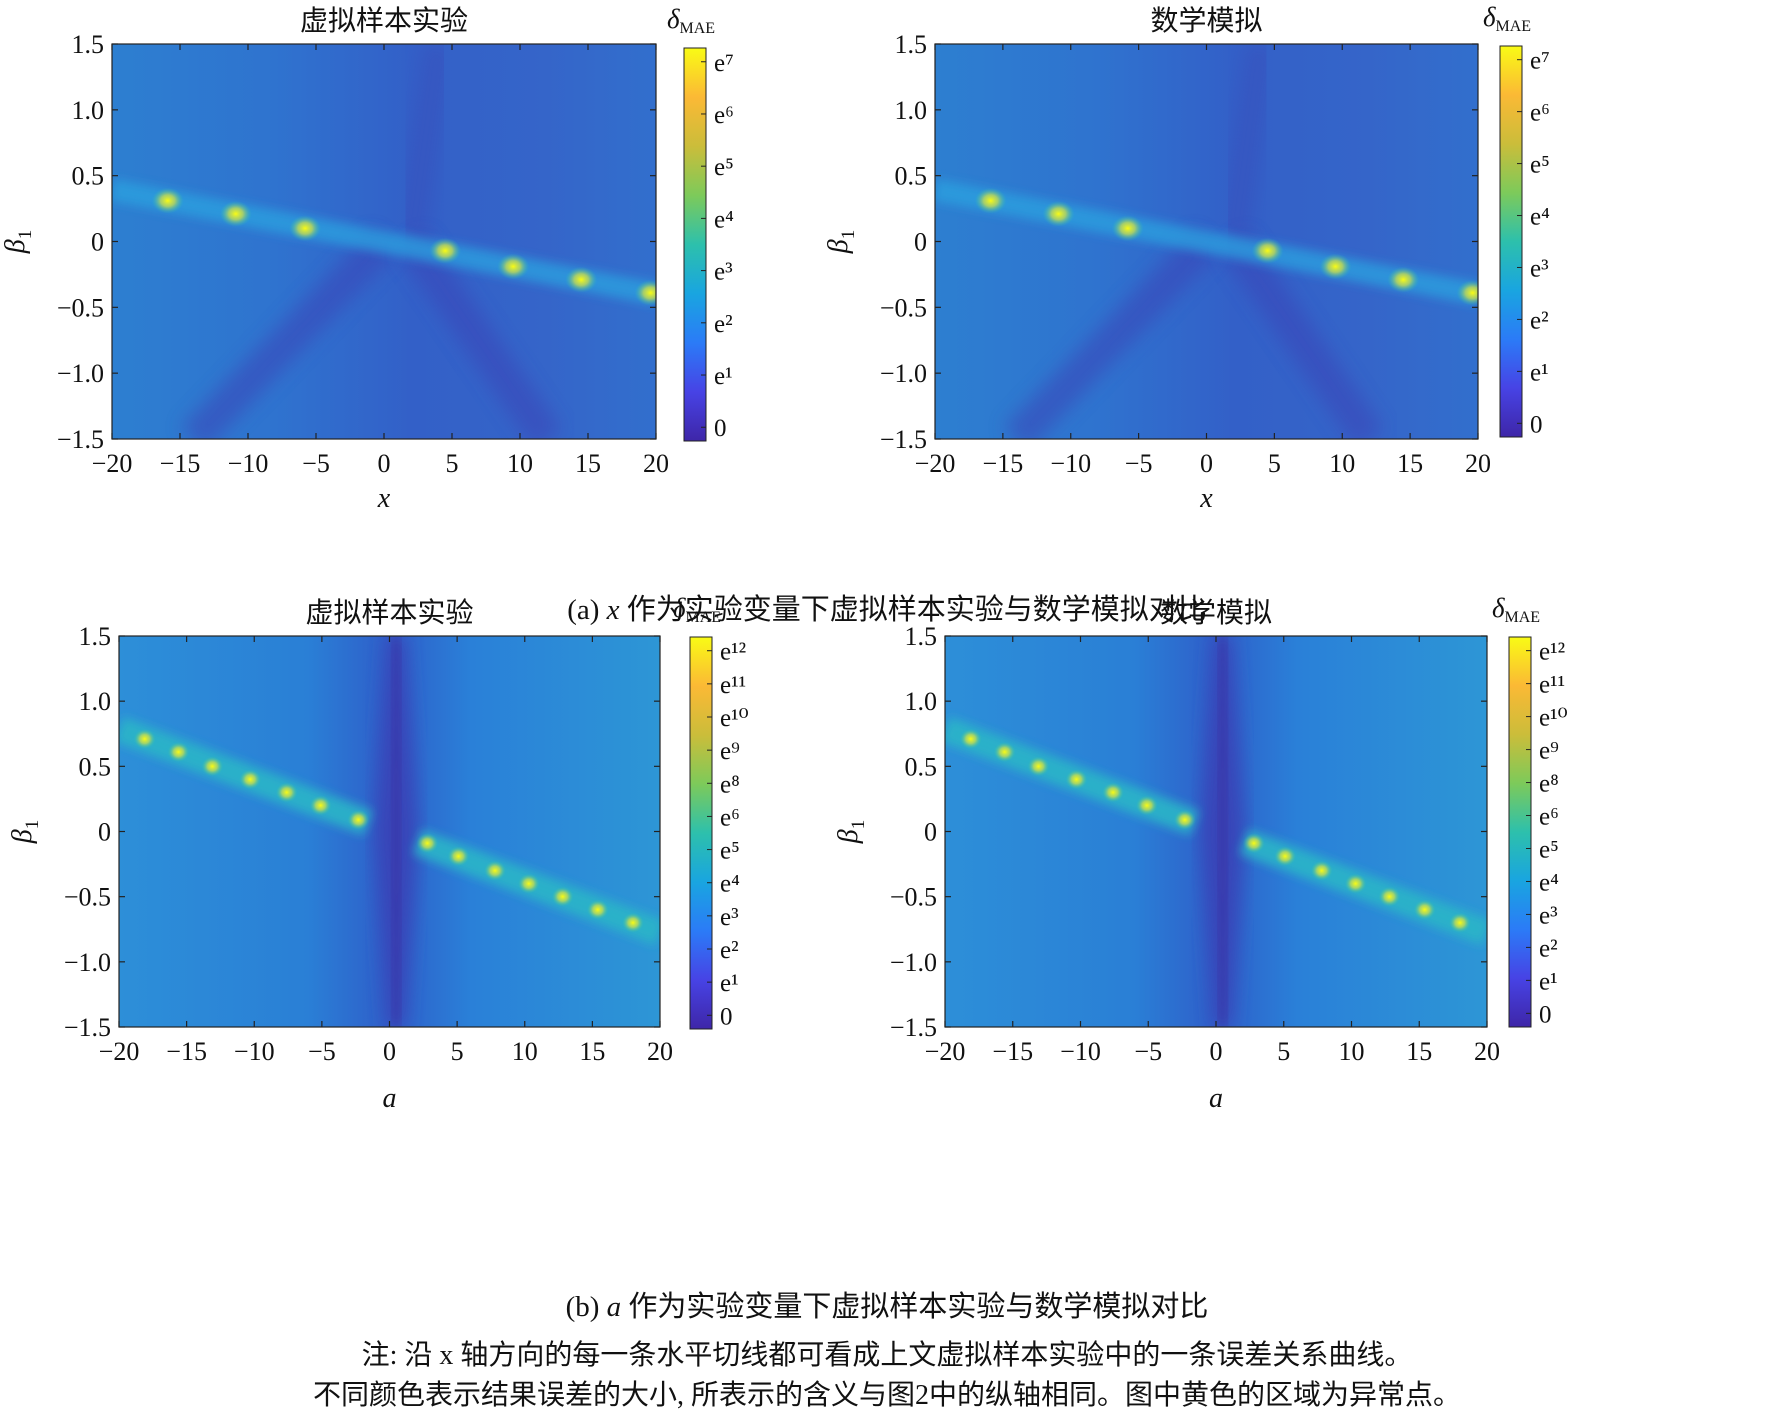 This screenshot has width=1774, height=1421. Describe the element at coordinates (1553, 718) in the screenshot. I see `colorbar-tick-label: e¹⁰` at that location.